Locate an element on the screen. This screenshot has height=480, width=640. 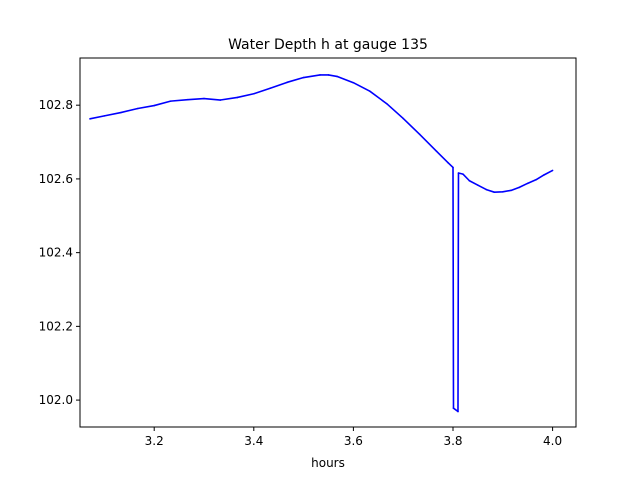
y-tick-label: 102.2 is located at coordinates (56, 326).